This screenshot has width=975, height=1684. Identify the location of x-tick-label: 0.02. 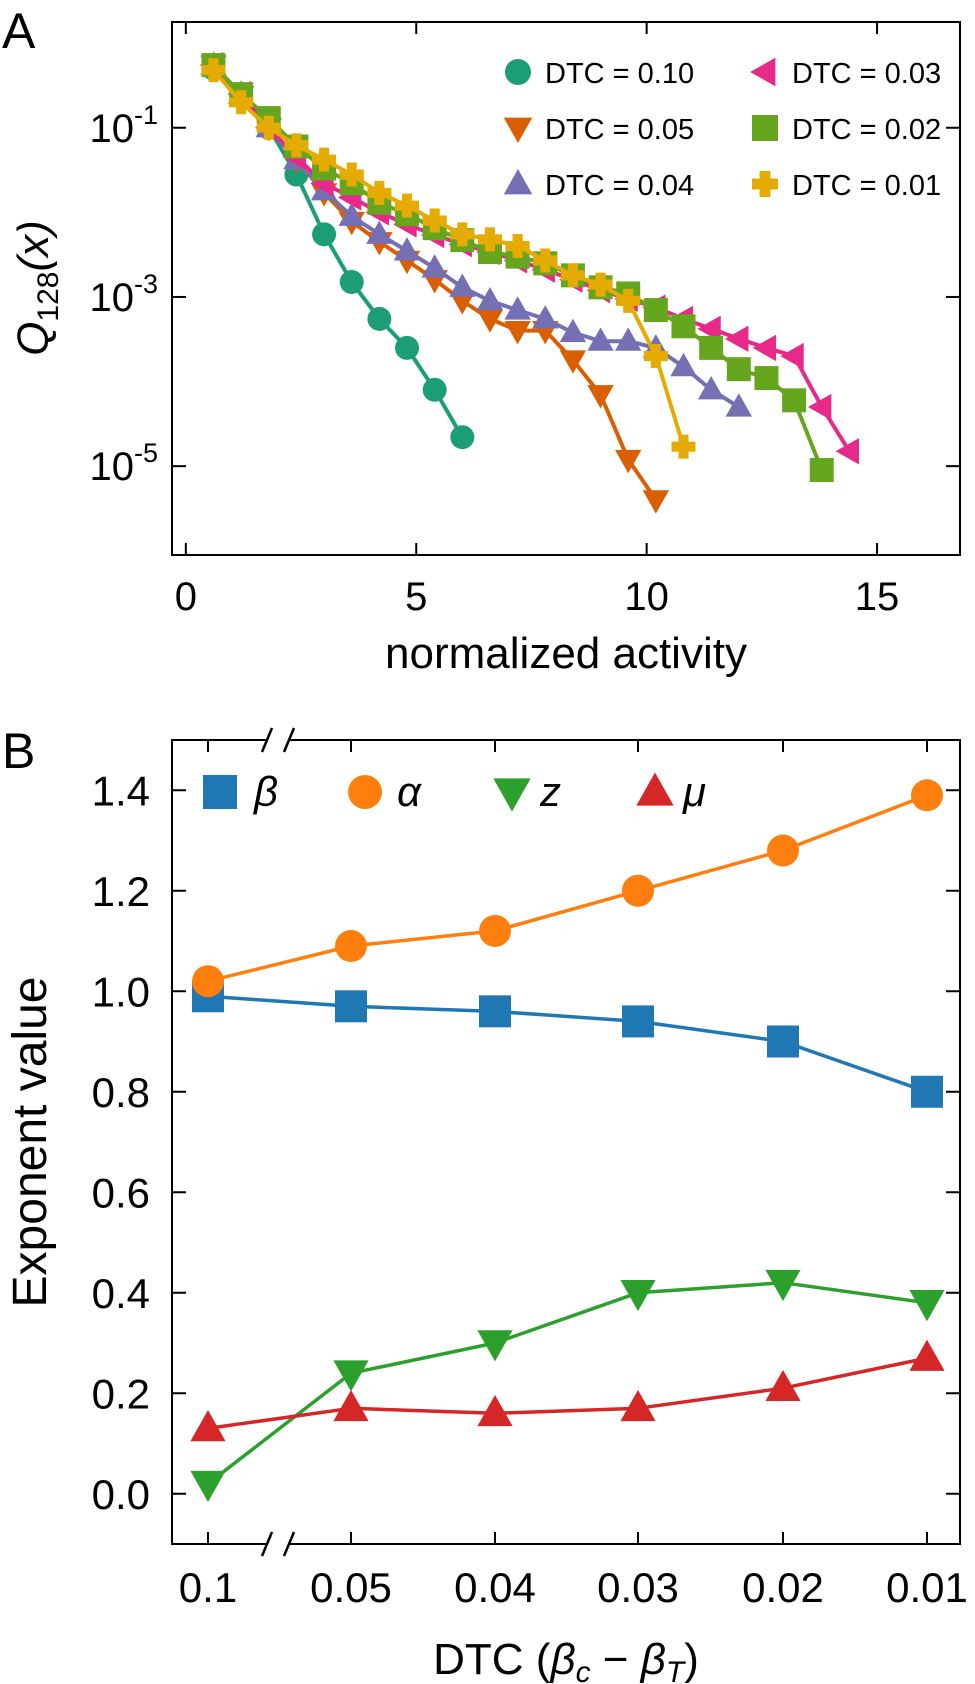
(783, 1587).